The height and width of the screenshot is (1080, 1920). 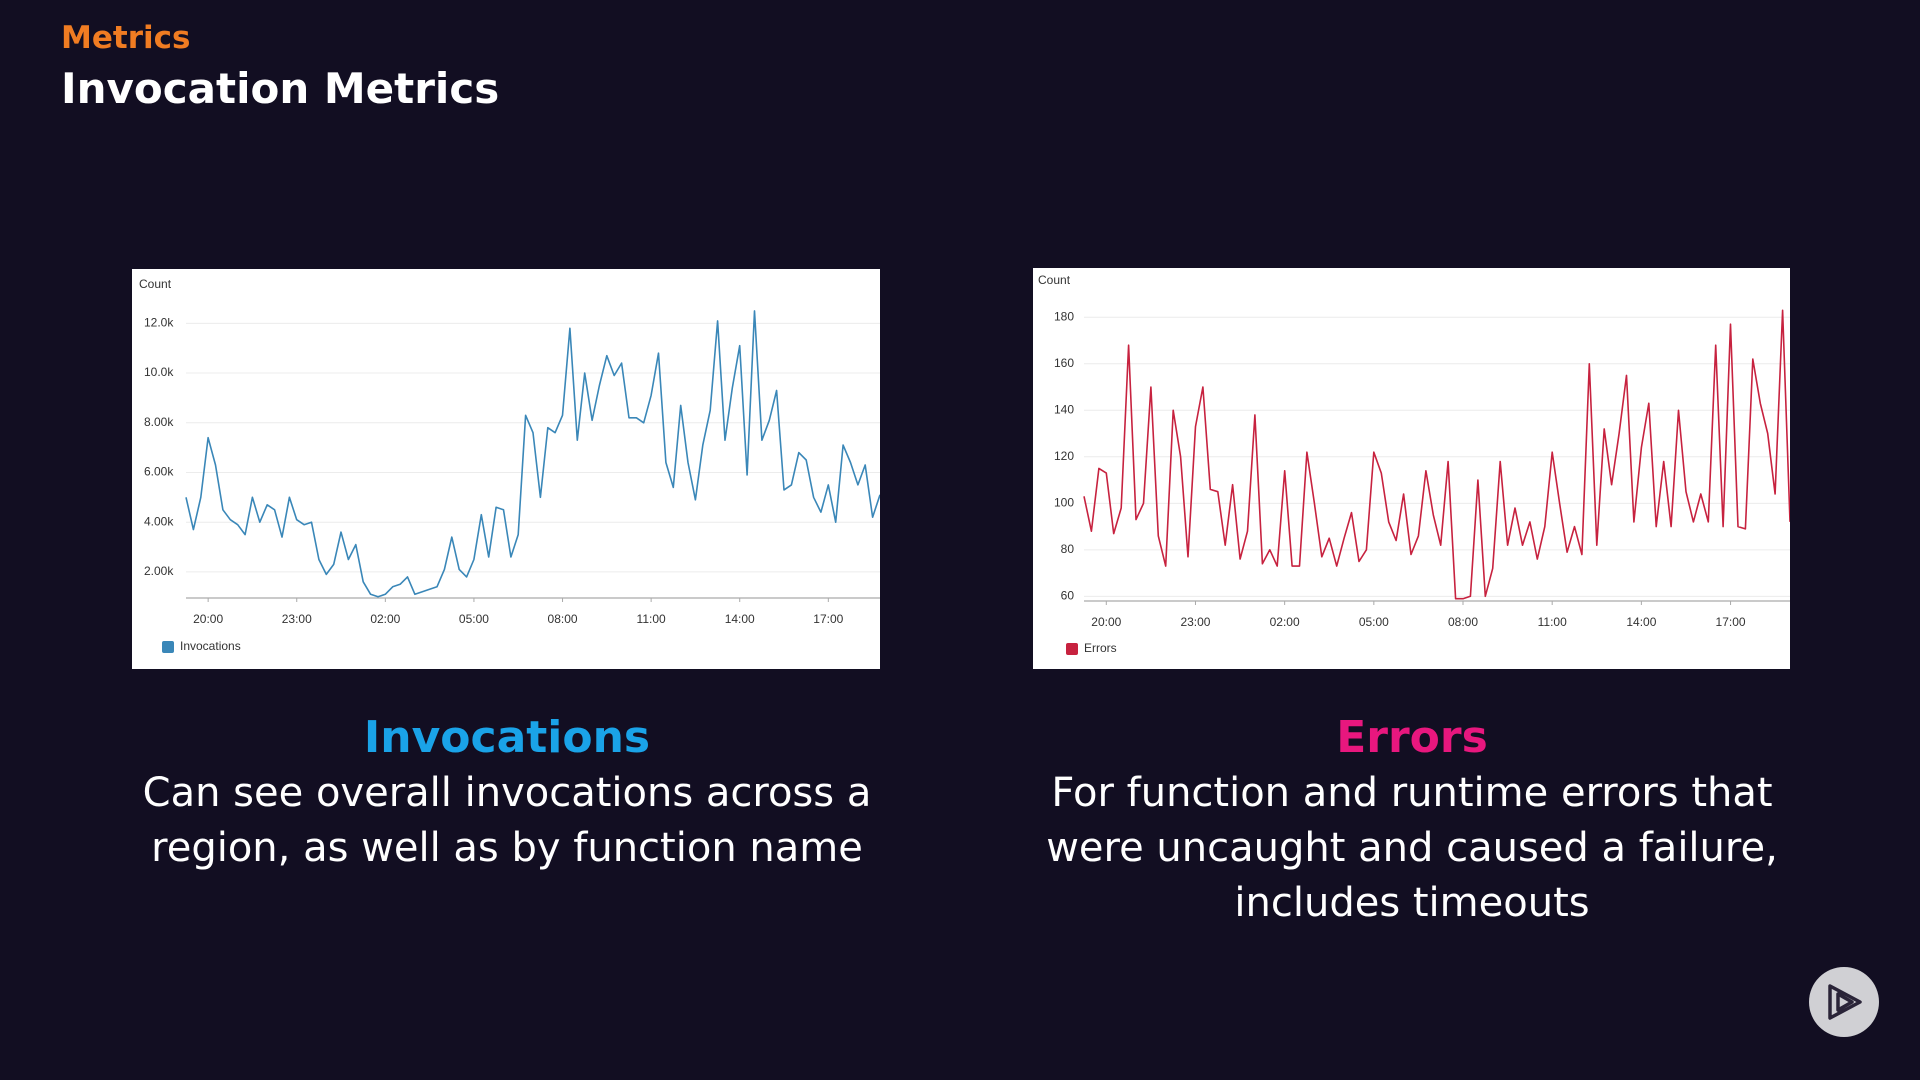 I want to click on y-tick-label: 100, so click(x=1064, y=502).